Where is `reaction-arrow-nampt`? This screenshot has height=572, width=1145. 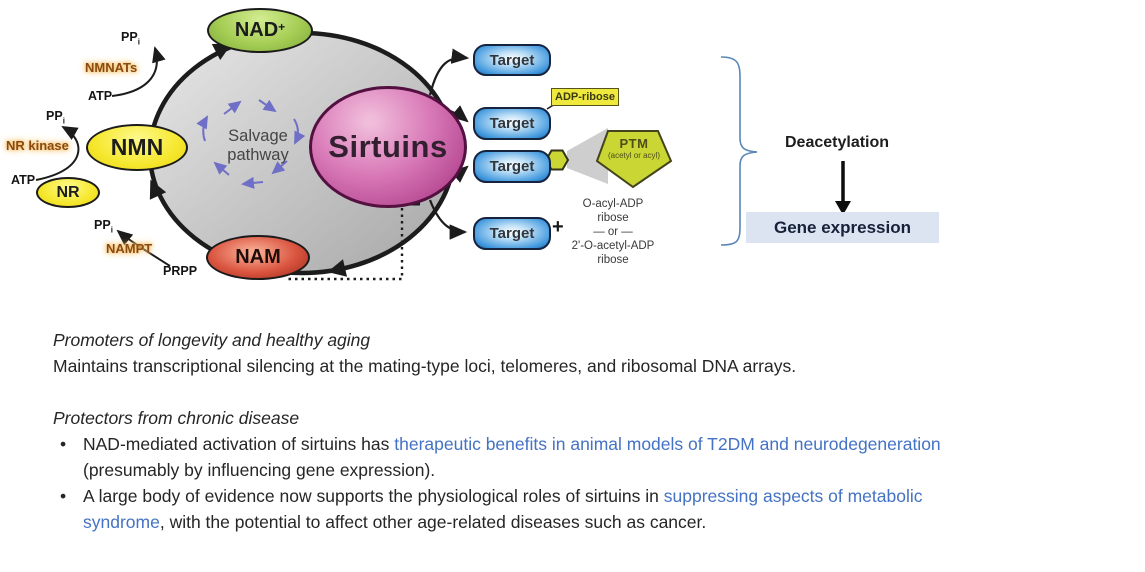
reaction-arrow-nampt is located at coordinates (143, 248).